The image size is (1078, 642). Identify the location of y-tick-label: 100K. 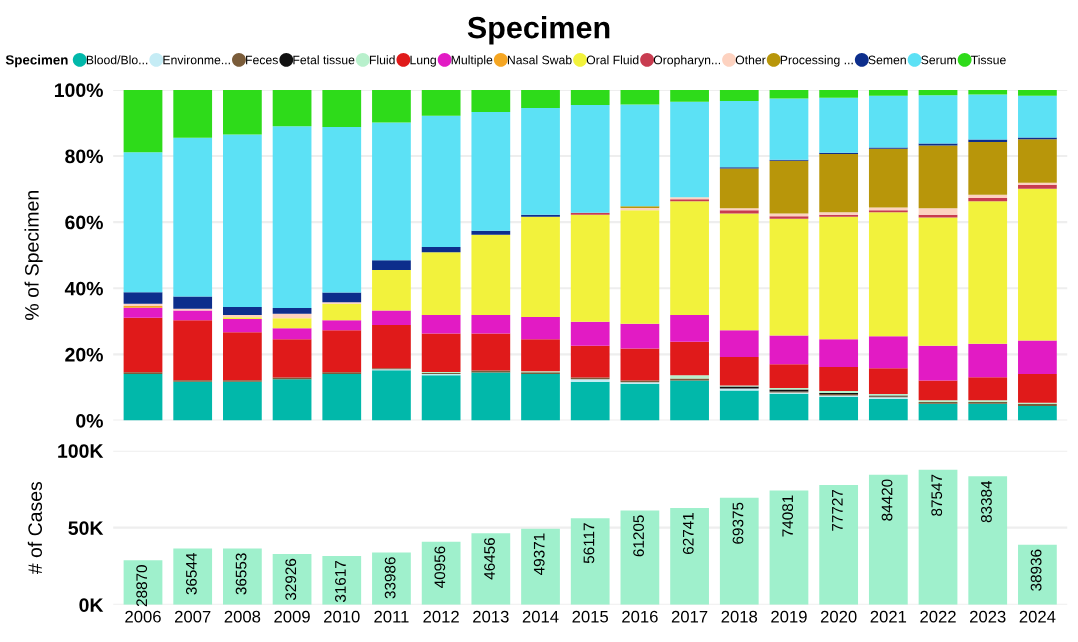
(81, 451).